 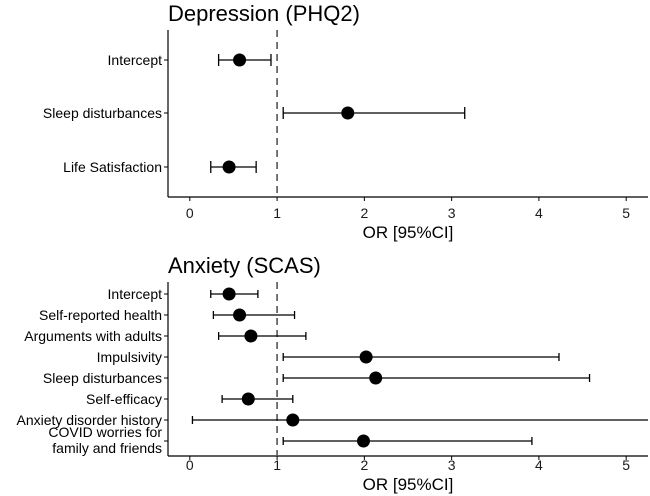 I want to click on anxiety-x-tick-label: 3, so click(x=452, y=465).